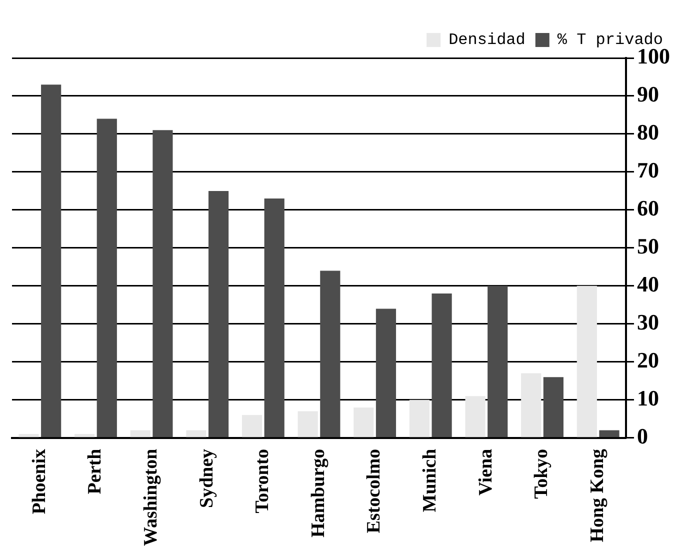 This screenshot has width=681, height=557. What do you see at coordinates (39, 481) in the screenshot?
I see `x-tick-label: Phoenix` at bounding box center [39, 481].